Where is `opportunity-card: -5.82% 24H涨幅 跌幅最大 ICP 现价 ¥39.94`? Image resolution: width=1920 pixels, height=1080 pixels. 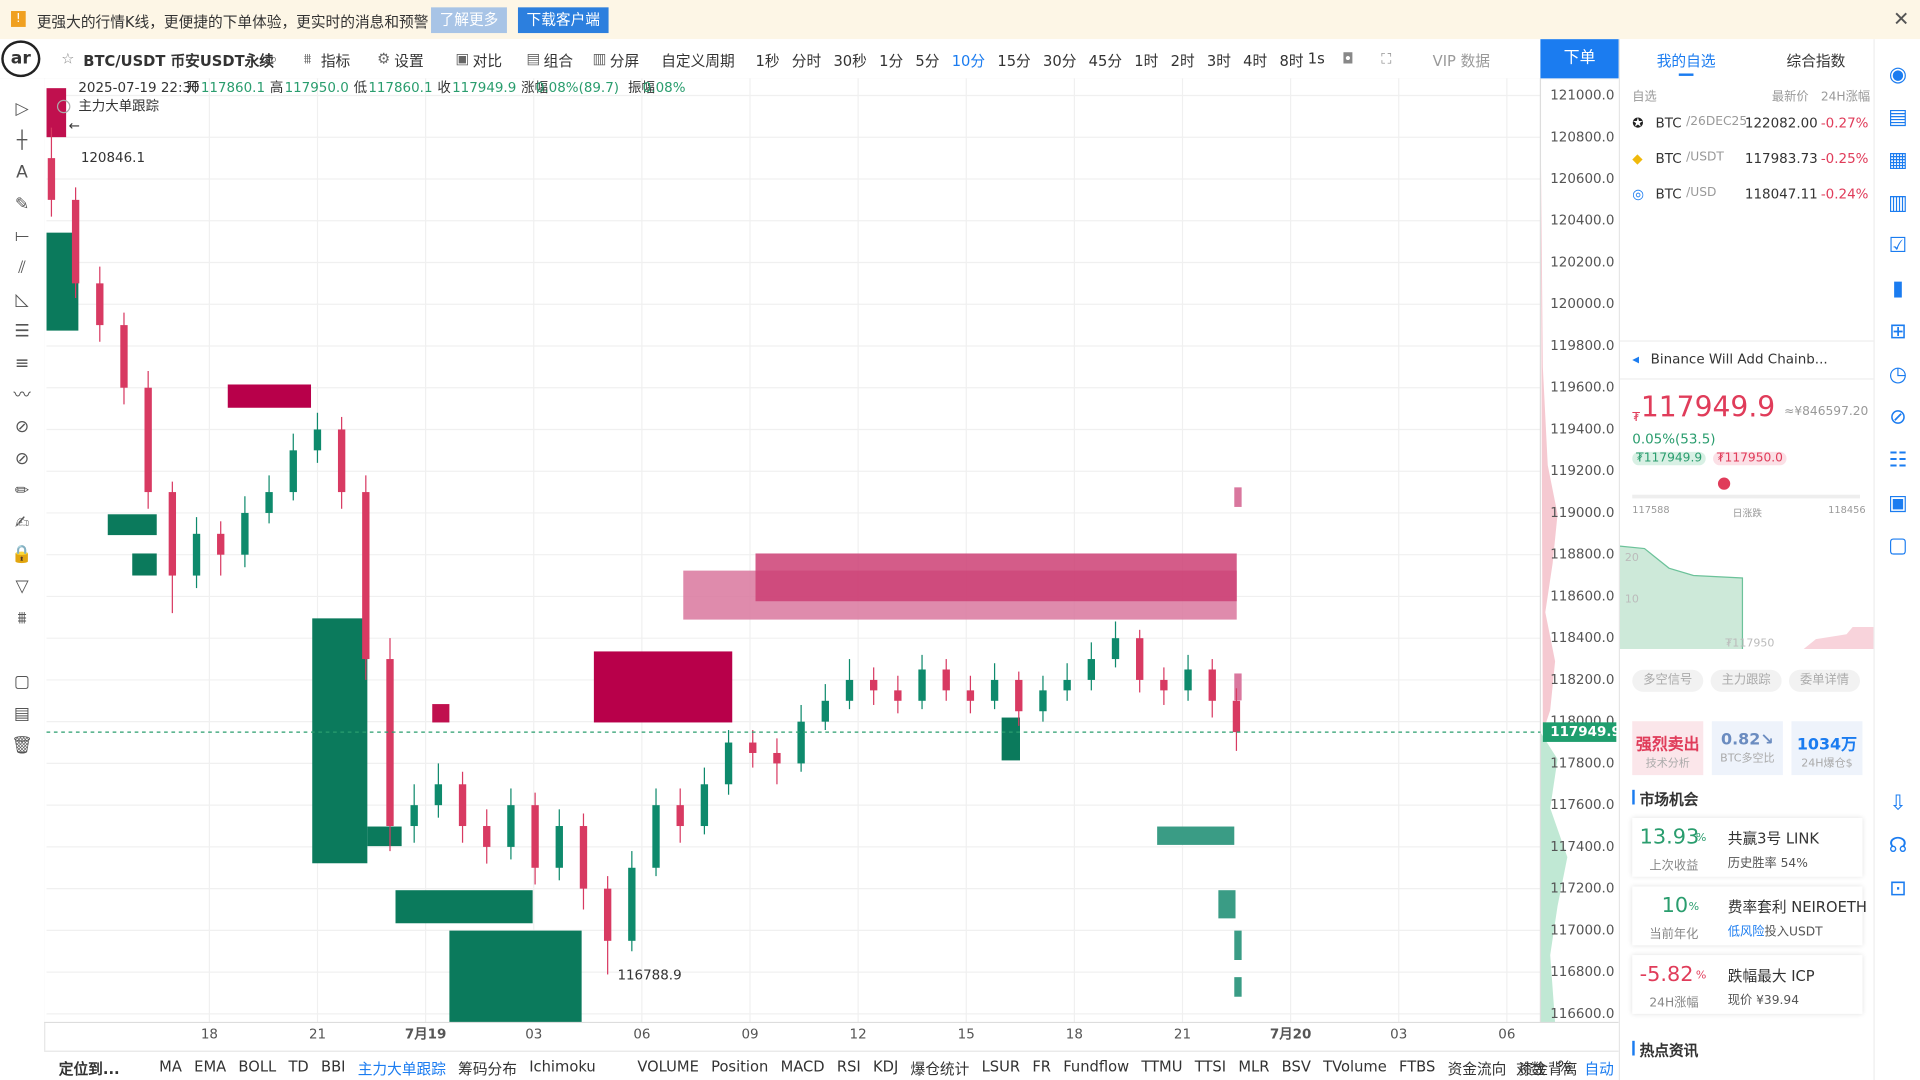
opportunity-card: -5.82% 24H涨幅 跌幅最大 ICP 现价 ¥39.94 is located at coordinates (1747, 984).